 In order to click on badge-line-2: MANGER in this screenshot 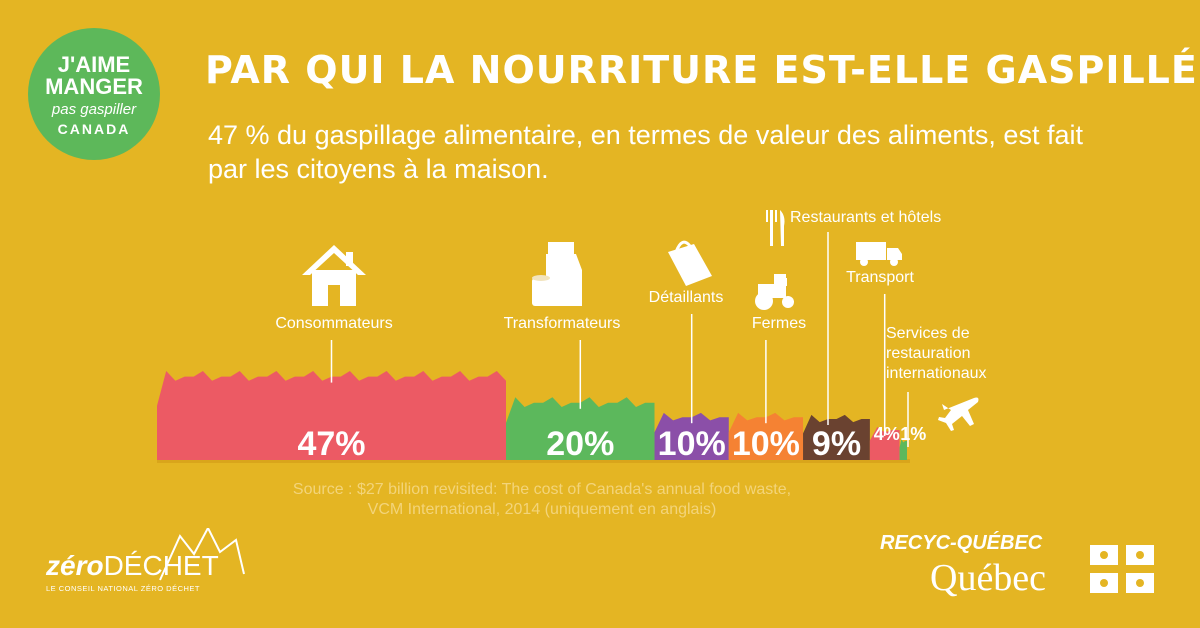, I will do `click(94, 86)`.